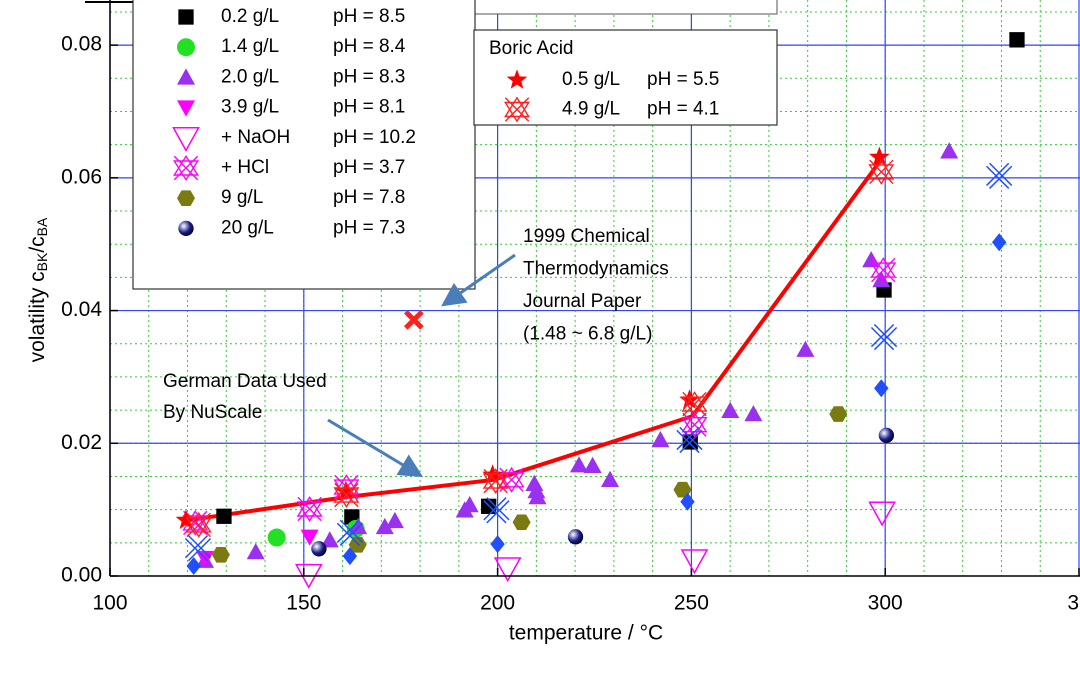  Describe the element at coordinates (369, 167) in the screenshot. I see `legend-ph: pH = 3.7` at that location.